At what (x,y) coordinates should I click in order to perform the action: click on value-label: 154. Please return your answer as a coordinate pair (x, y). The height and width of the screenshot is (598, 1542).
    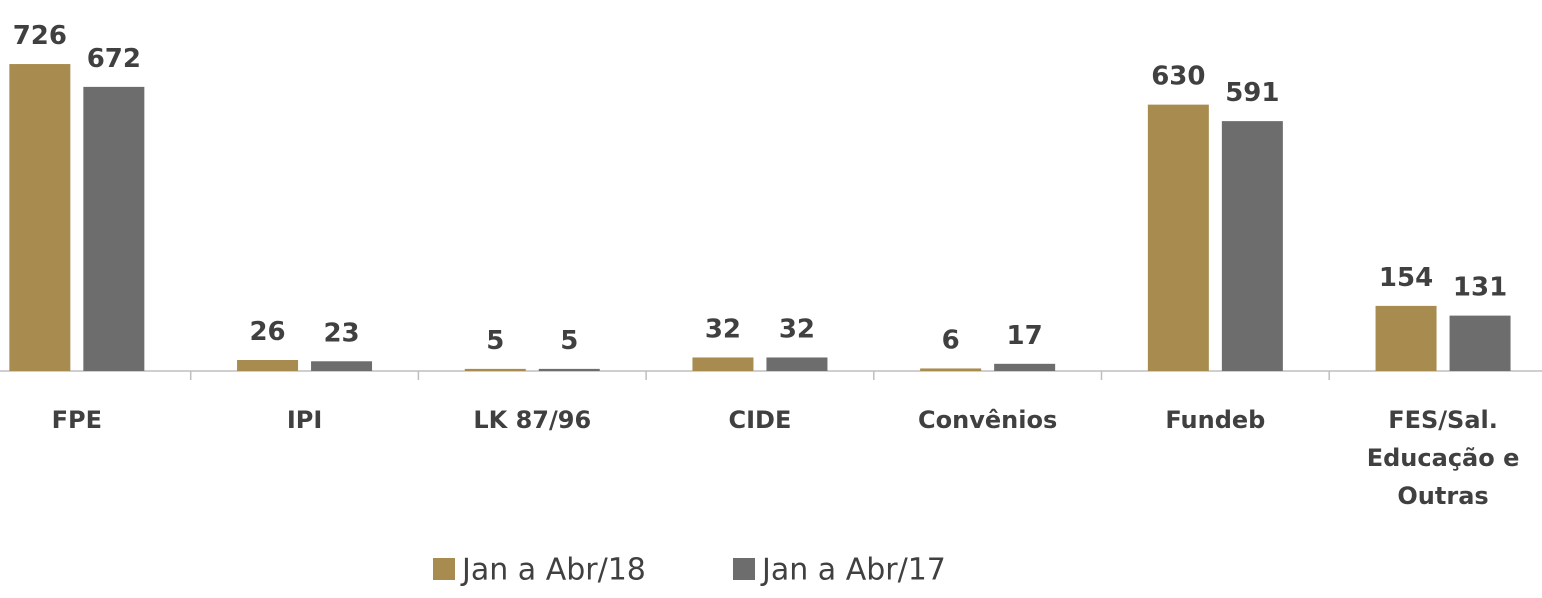
    Looking at the image, I should click on (1406, 278).